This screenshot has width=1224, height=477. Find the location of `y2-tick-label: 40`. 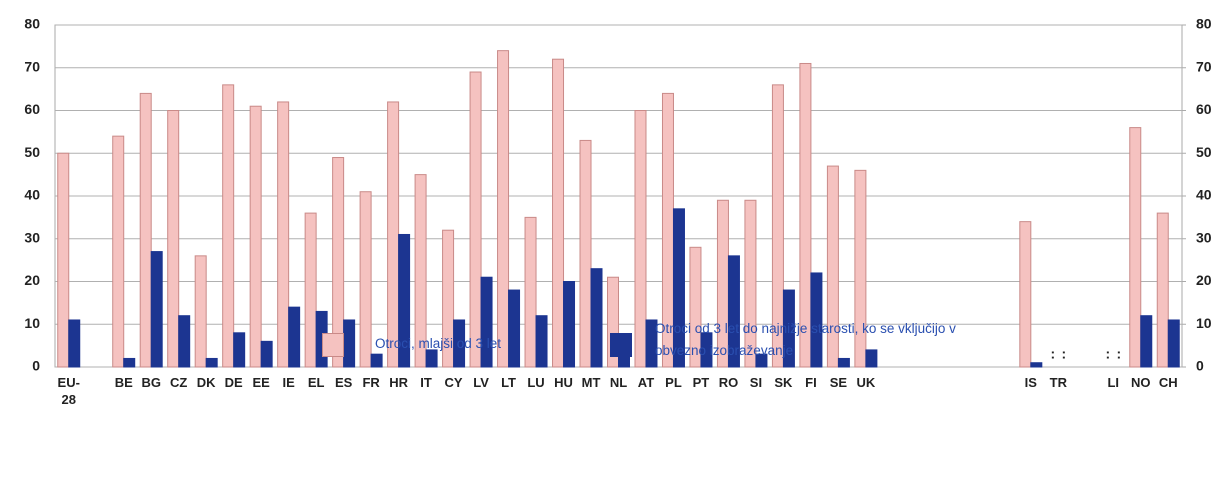

y2-tick-label: 40 is located at coordinates (1204, 195).